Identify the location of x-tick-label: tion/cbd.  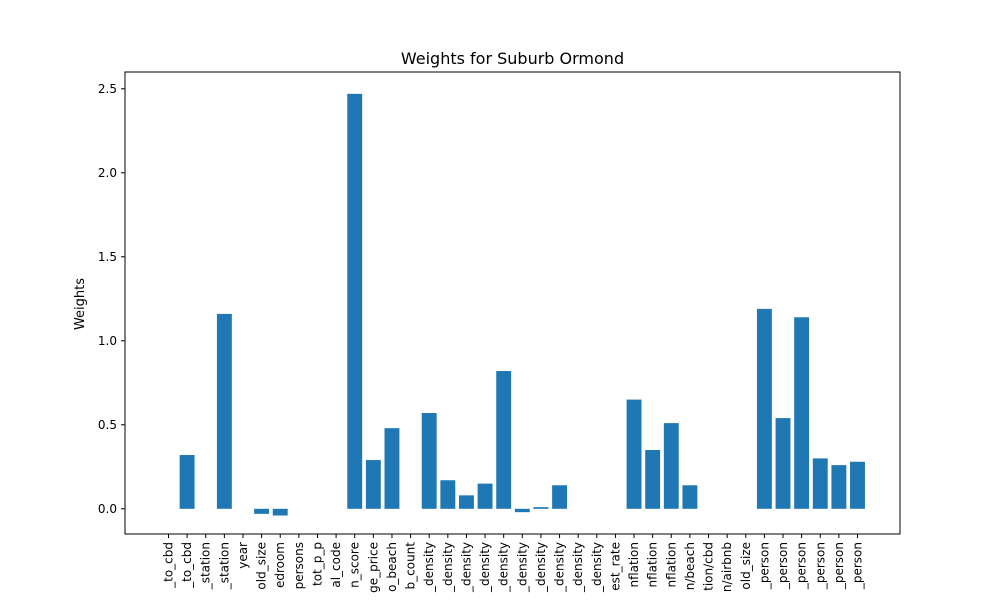
(709, 566).